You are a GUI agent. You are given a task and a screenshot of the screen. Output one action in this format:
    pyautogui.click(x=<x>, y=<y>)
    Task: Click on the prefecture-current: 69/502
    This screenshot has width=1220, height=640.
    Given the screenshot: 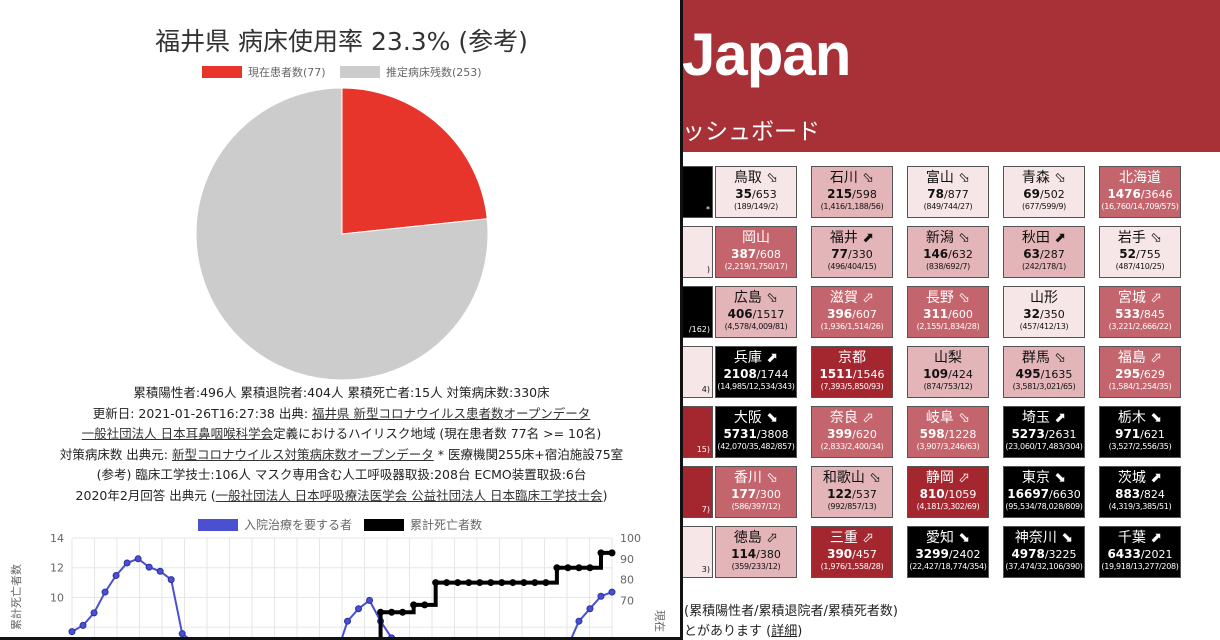 What is the action you would take?
    pyautogui.click(x=1044, y=194)
    